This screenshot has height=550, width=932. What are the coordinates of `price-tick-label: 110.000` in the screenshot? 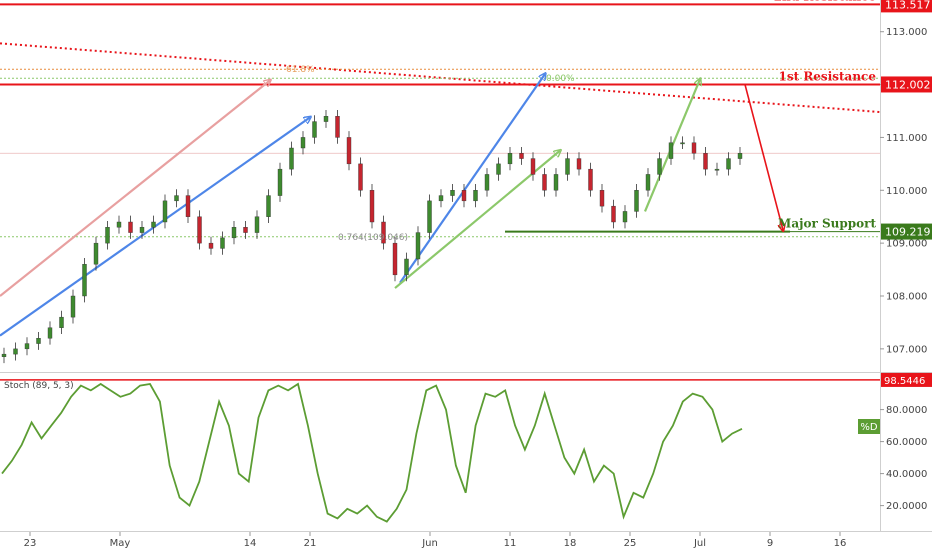 It's located at (906, 191).